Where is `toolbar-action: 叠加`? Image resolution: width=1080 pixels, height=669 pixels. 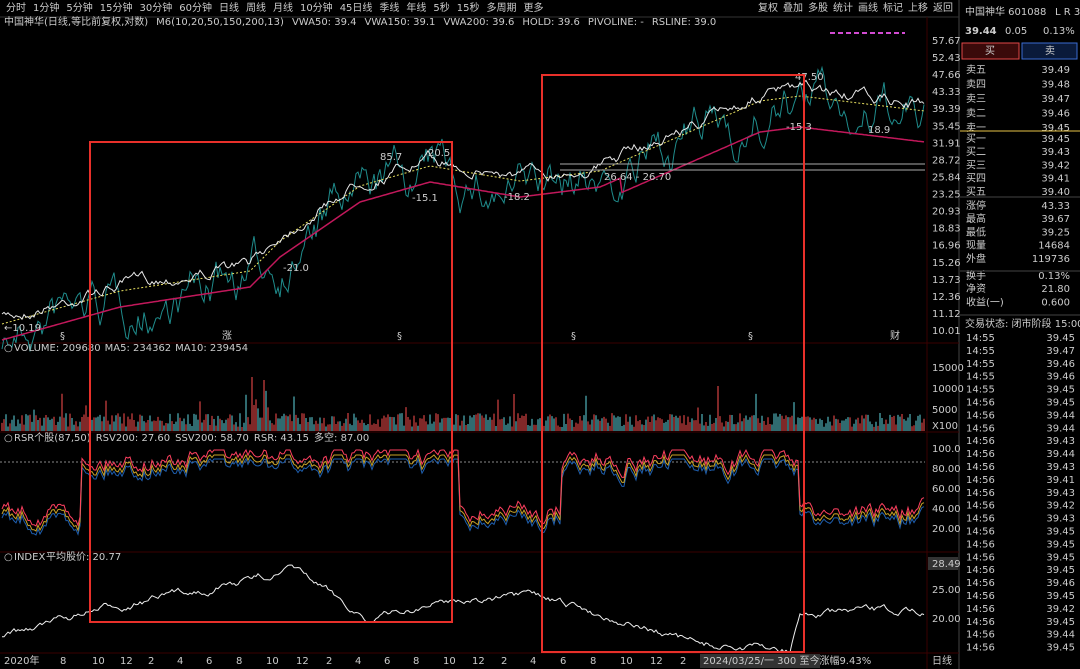 toolbar-action: 叠加 is located at coordinates (793, 8).